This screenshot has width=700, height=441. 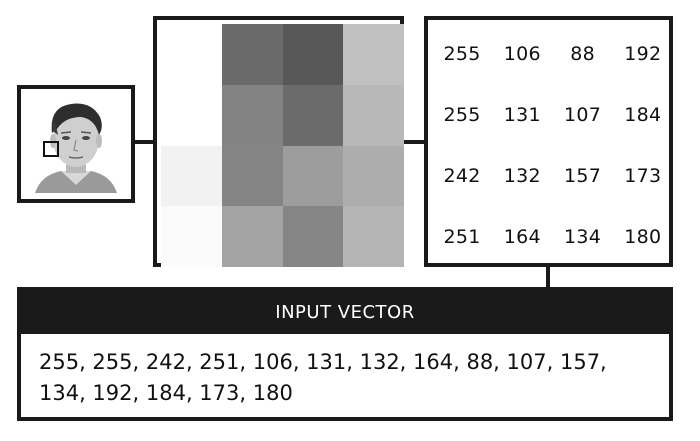 I want to click on pixel-value-cell: 180, so click(x=643, y=236).